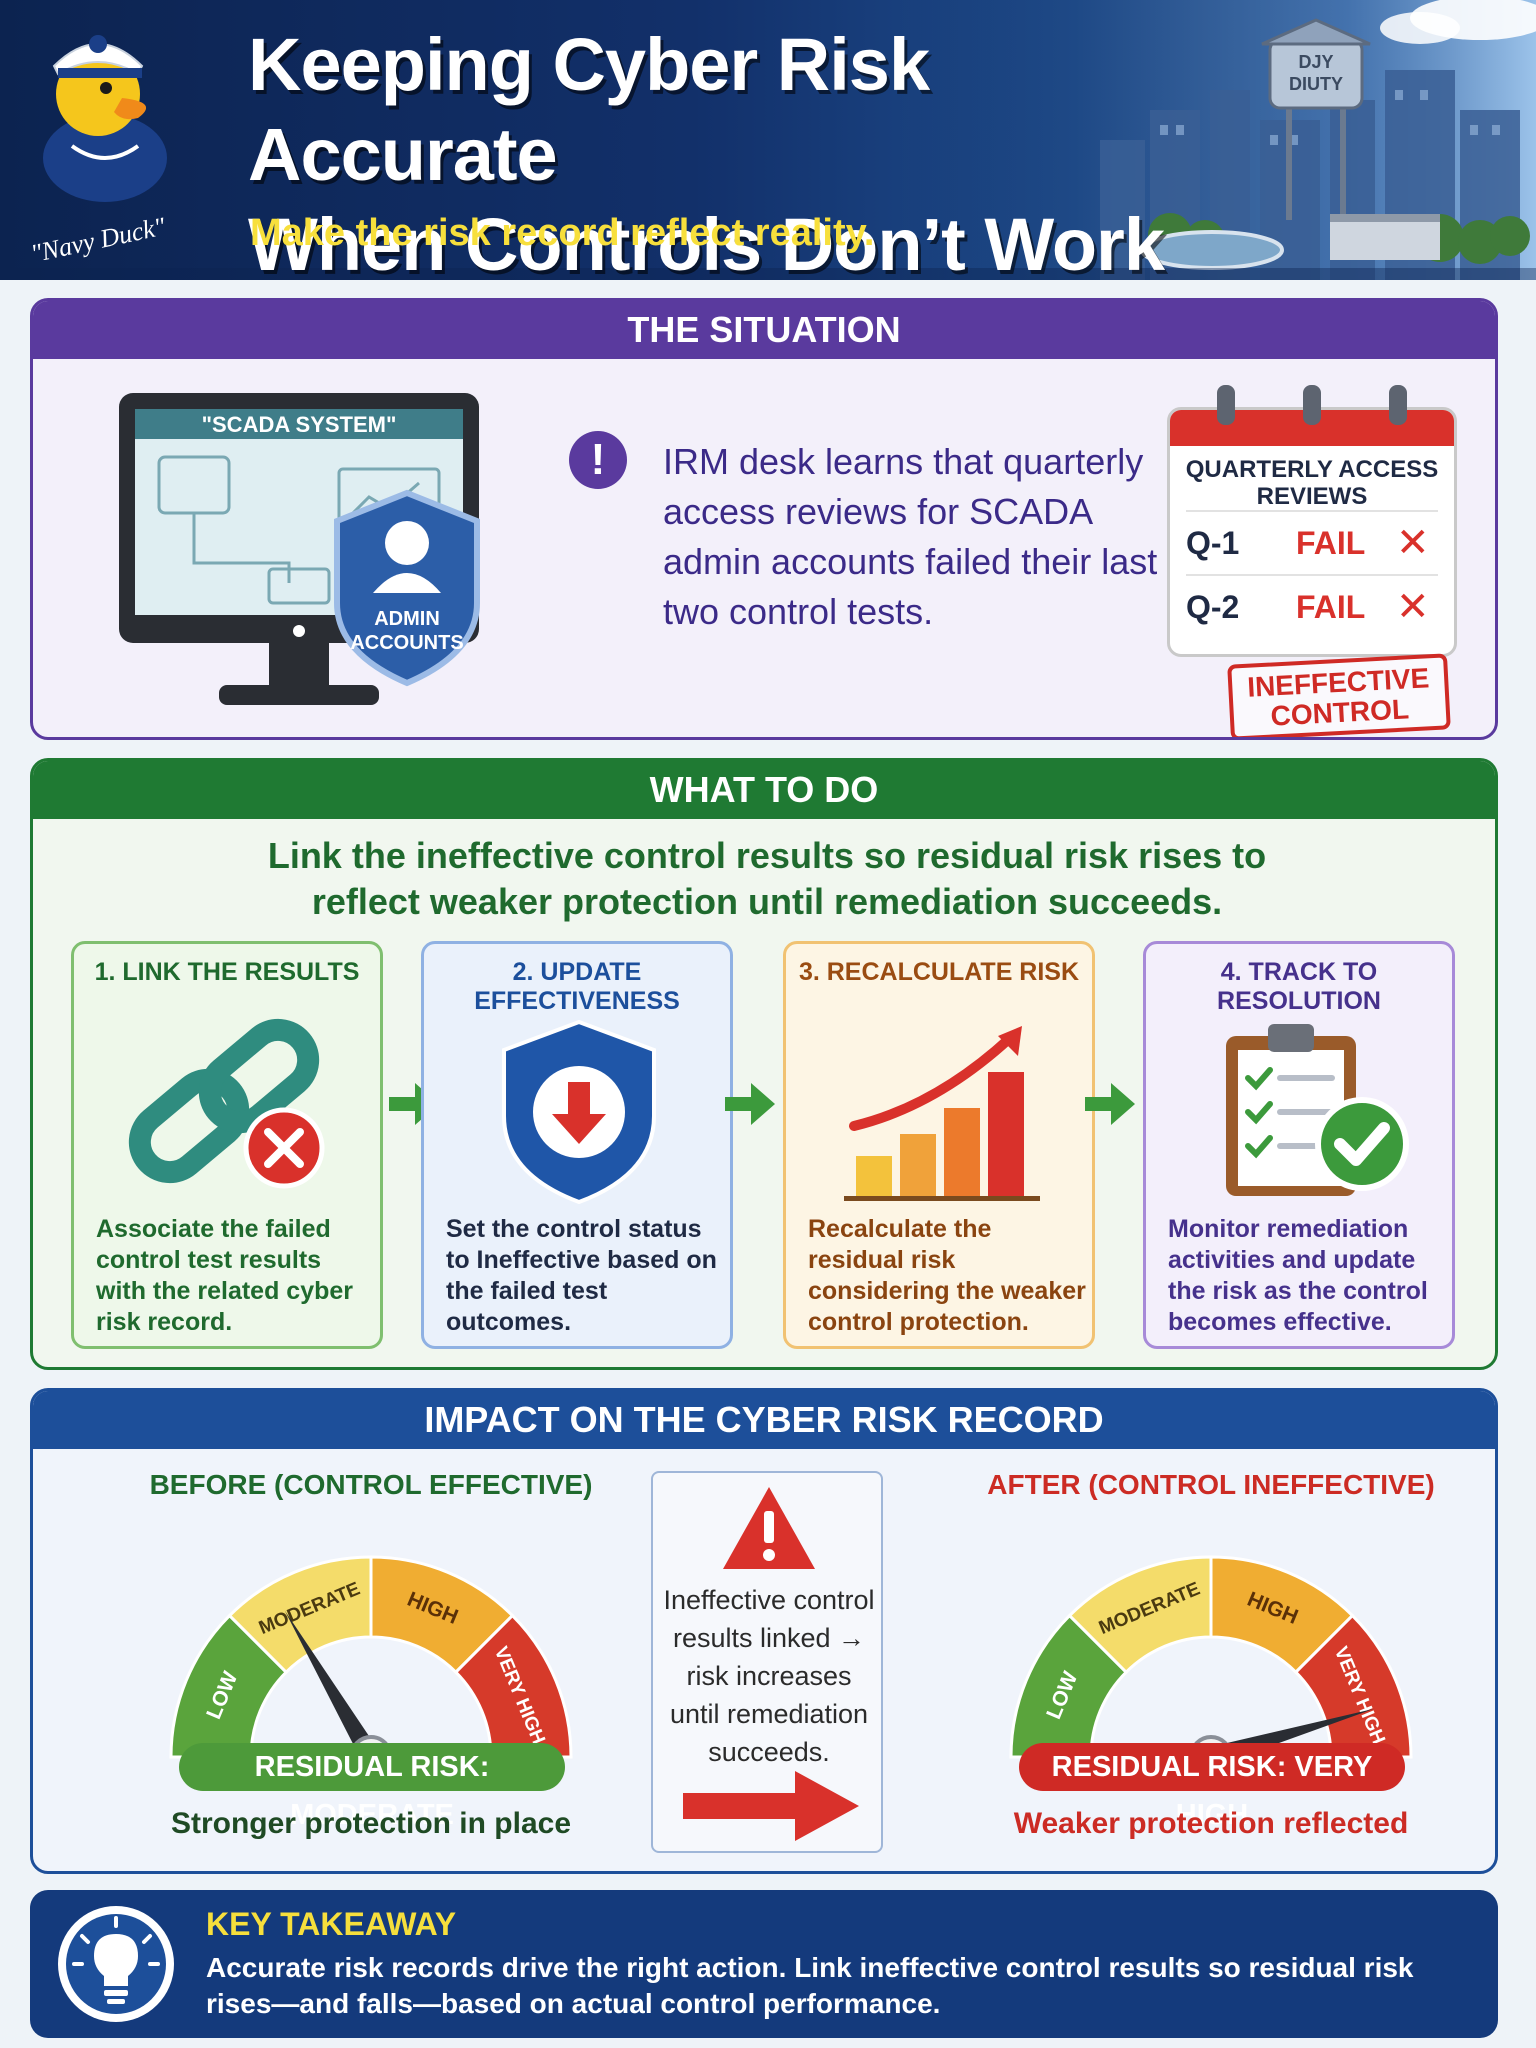 Image resolution: width=1536 pixels, height=2048 pixels. What do you see at coordinates (1312, 405) in the screenshot?
I see `calendar-rings-icon` at bounding box center [1312, 405].